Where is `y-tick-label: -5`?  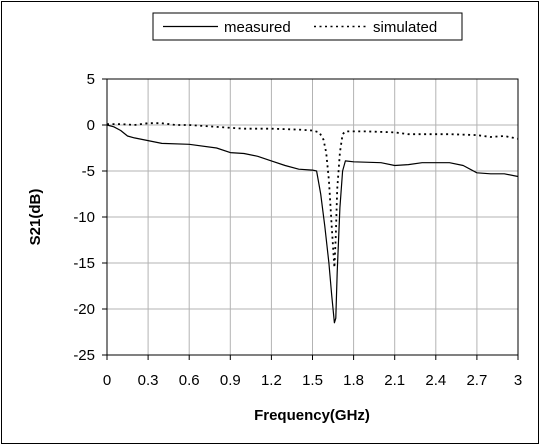 y-tick-label: -5 is located at coordinates (88, 171).